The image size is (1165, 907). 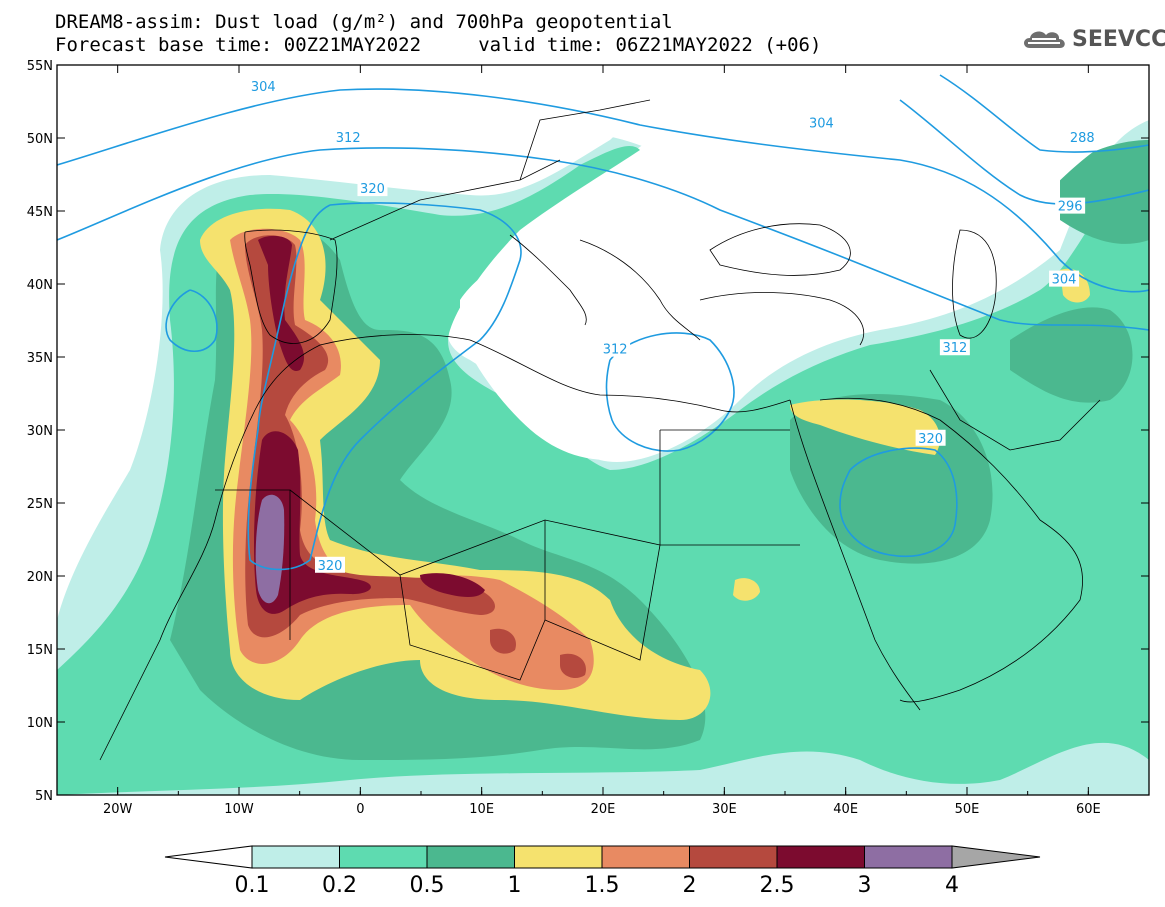 I want to click on lat-label: 35N, so click(x=40, y=358).